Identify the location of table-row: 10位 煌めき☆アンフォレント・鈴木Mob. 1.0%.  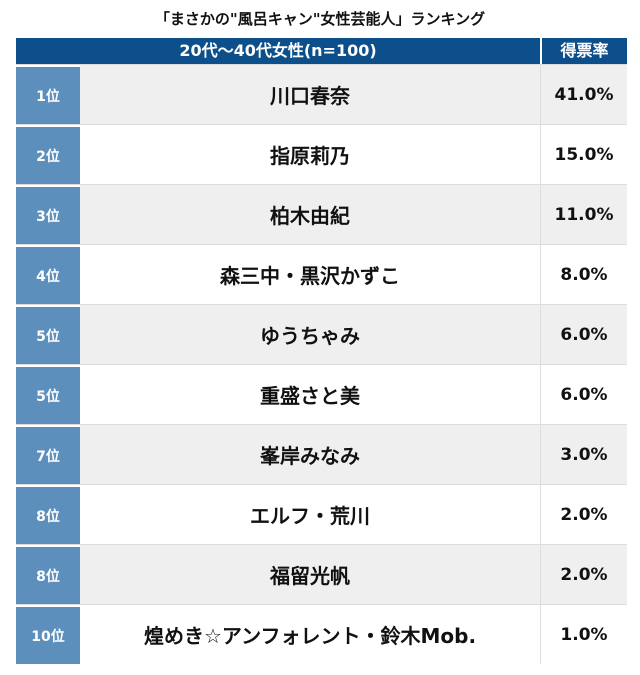
(321, 634).